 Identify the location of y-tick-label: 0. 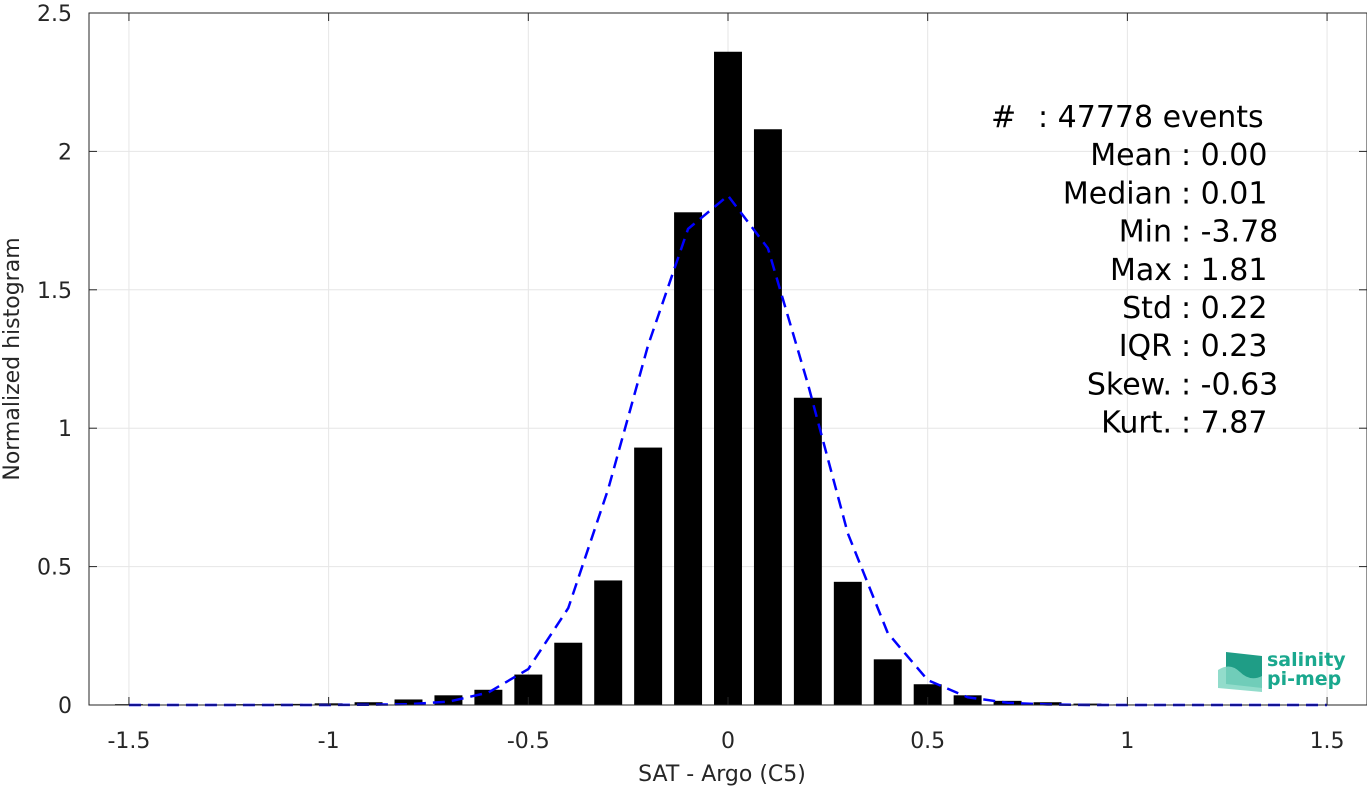
(65, 706).